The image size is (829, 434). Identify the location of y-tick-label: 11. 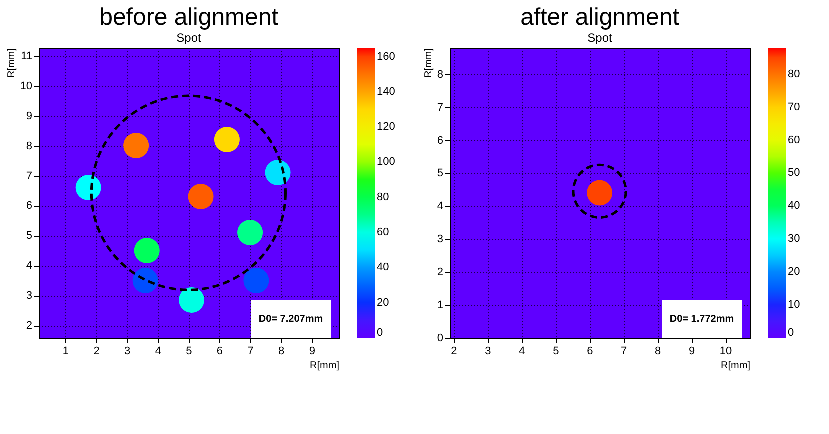
(26, 56).